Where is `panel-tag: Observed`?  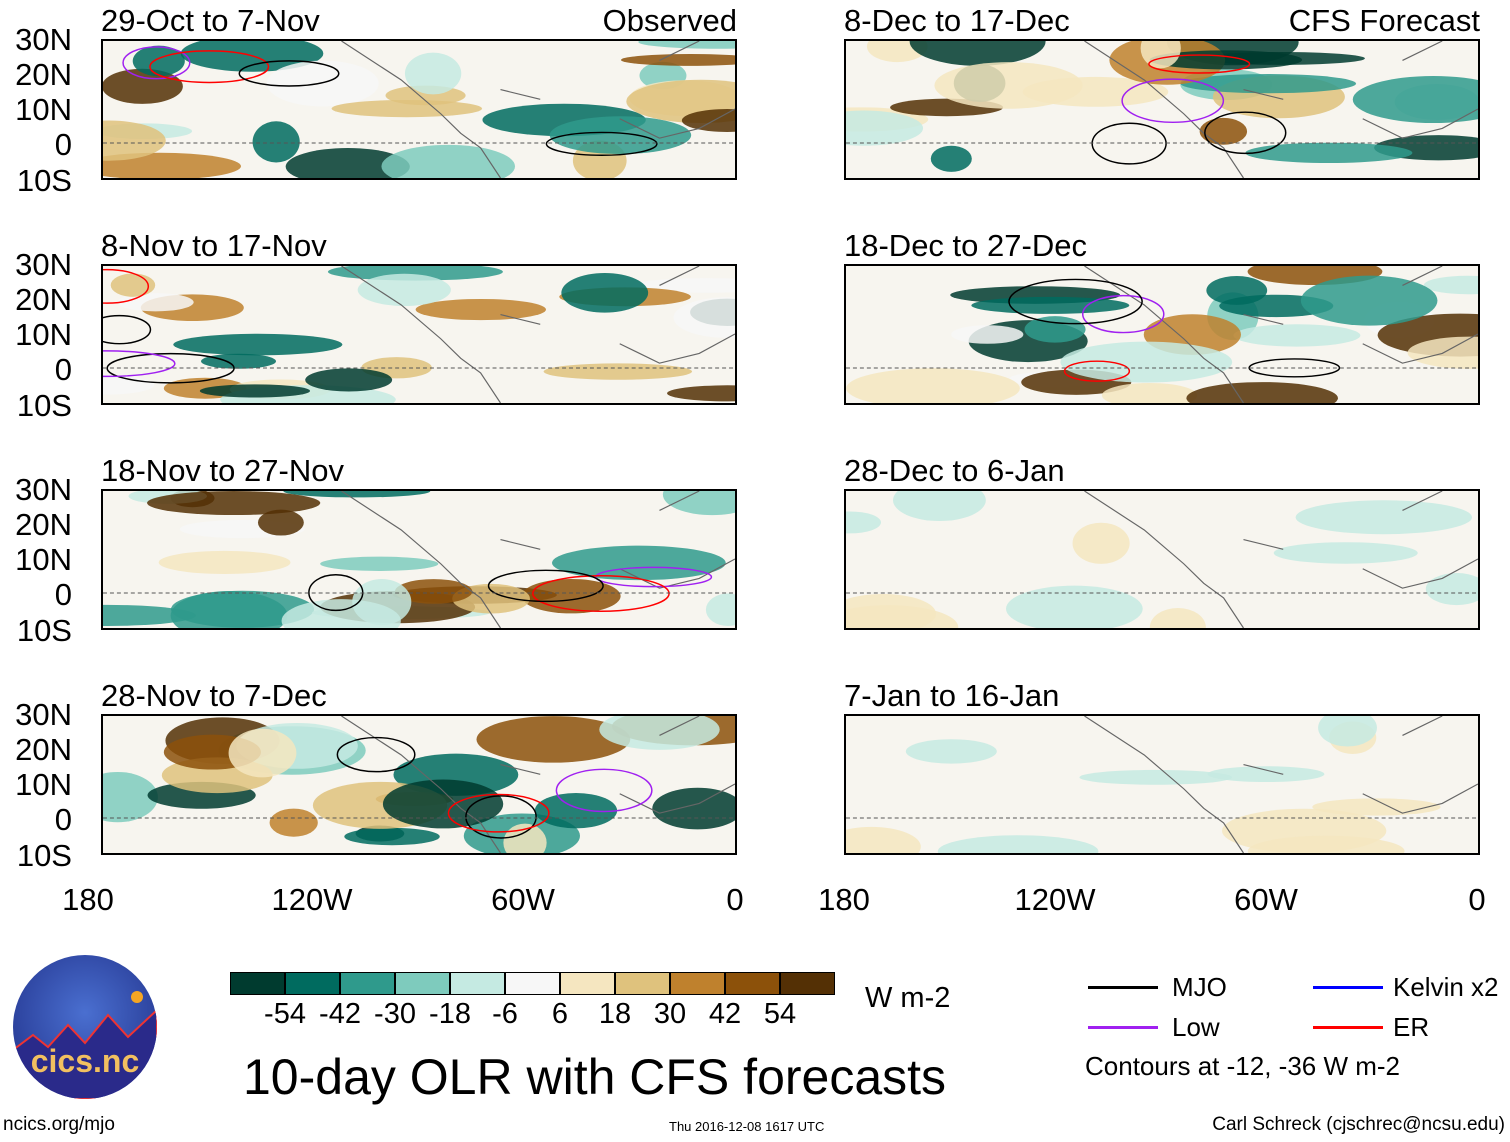 panel-tag: Observed is located at coordinates (669, 20).